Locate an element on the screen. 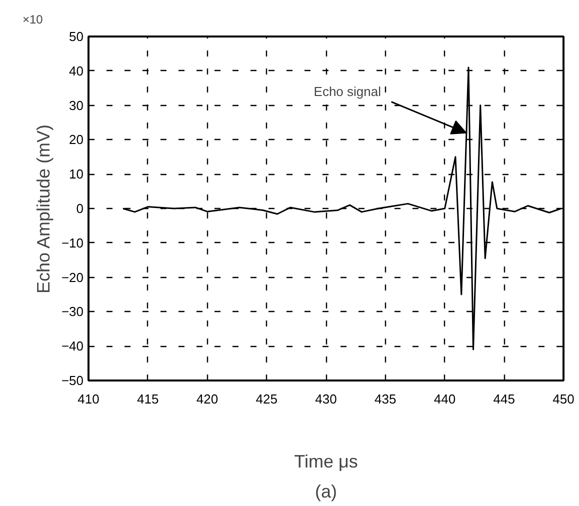 This screenshot has height=506, width=579. y-tick-label: 30 is located at coordinates (76, 105).